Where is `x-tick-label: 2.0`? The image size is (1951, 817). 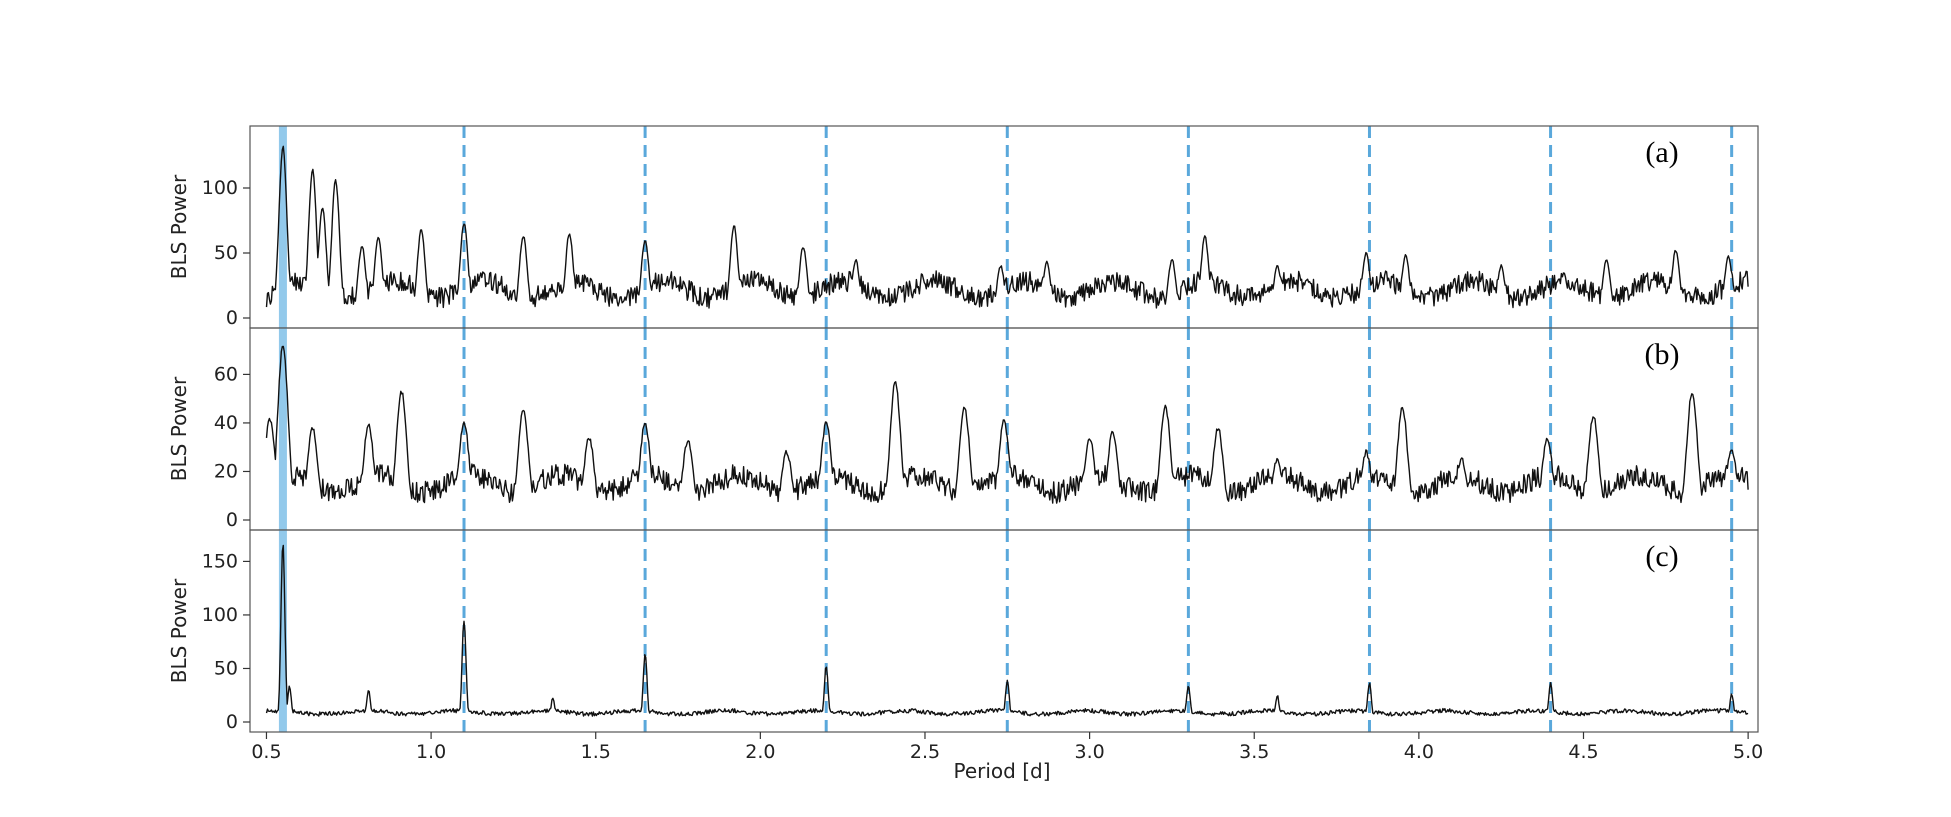 x-tick-label: 2.0 is located at coordinates (760, 752).